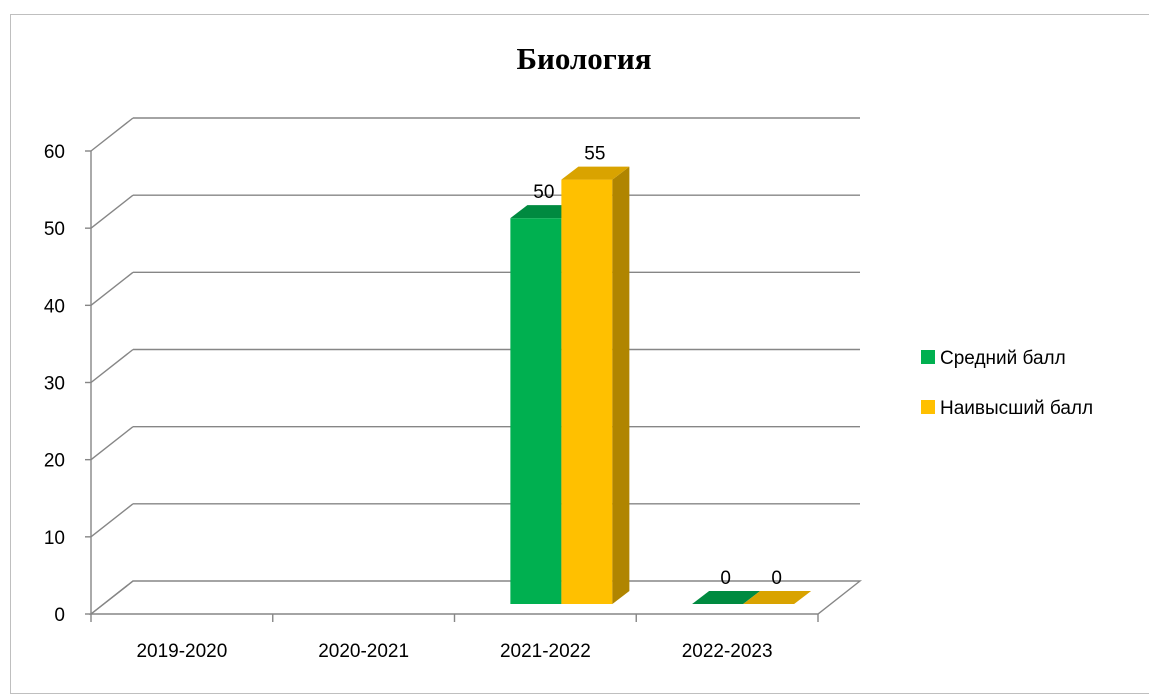 This screenshot has height=694, width=1149. I want to click on bar-2022-2023-average, so click(726, 597).